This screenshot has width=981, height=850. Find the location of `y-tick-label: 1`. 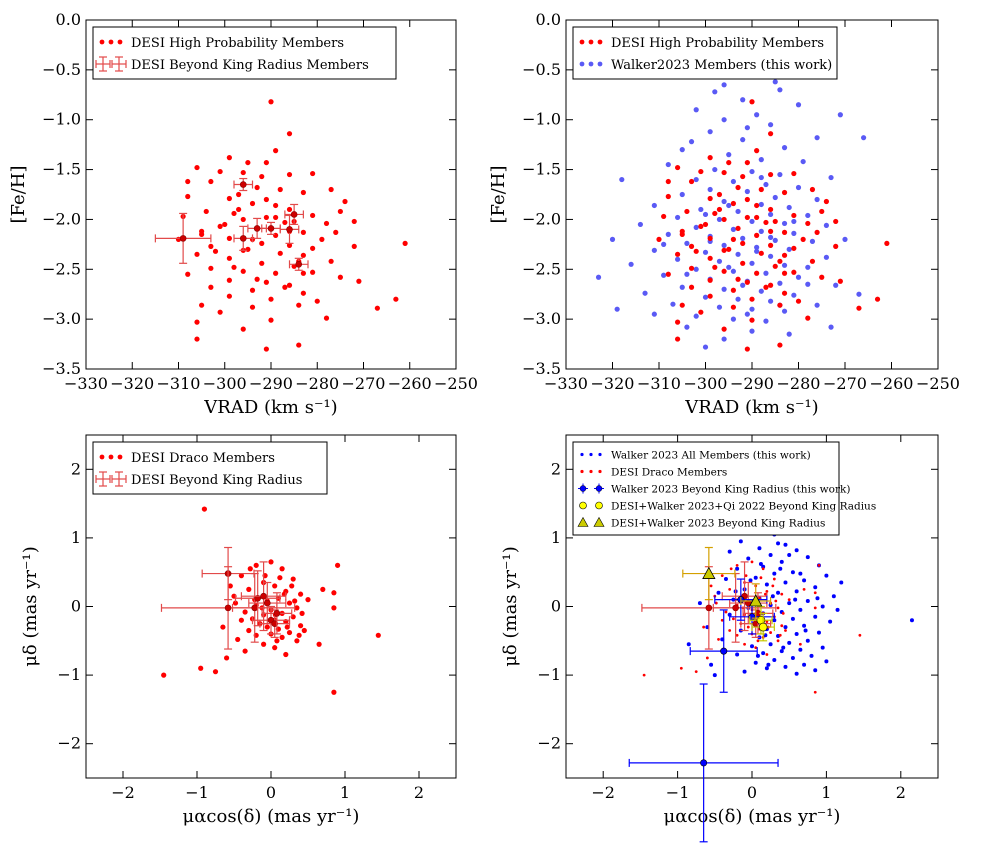

y-tick-label: 1 is located at coordinates (556, 537).